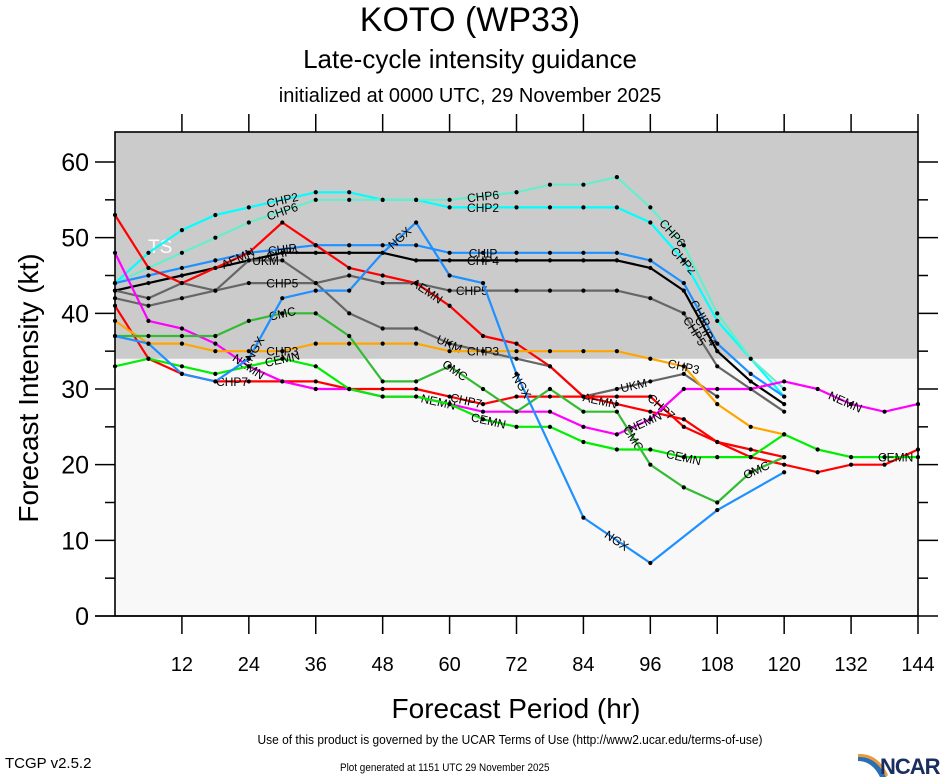 Image resolution: width=940 pixels, height=784 pixels. What do you see at coordinates (182, 665) in the screenshot?
I see `x-tick-label: 12` at bounding box center [182, 665].